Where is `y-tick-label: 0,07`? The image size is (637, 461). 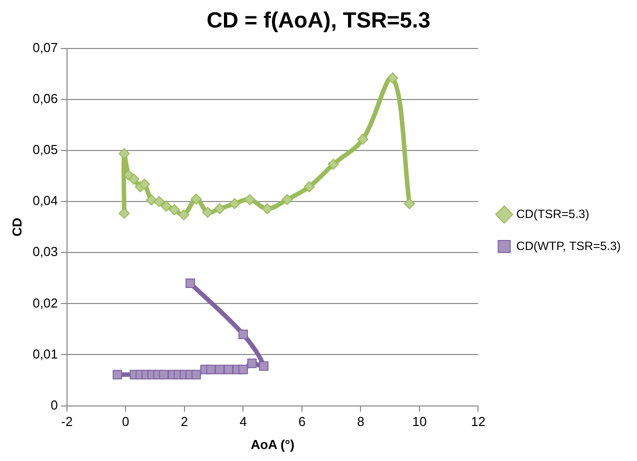
y-tick-label: 0,07 is located at coordinates (45, 47).